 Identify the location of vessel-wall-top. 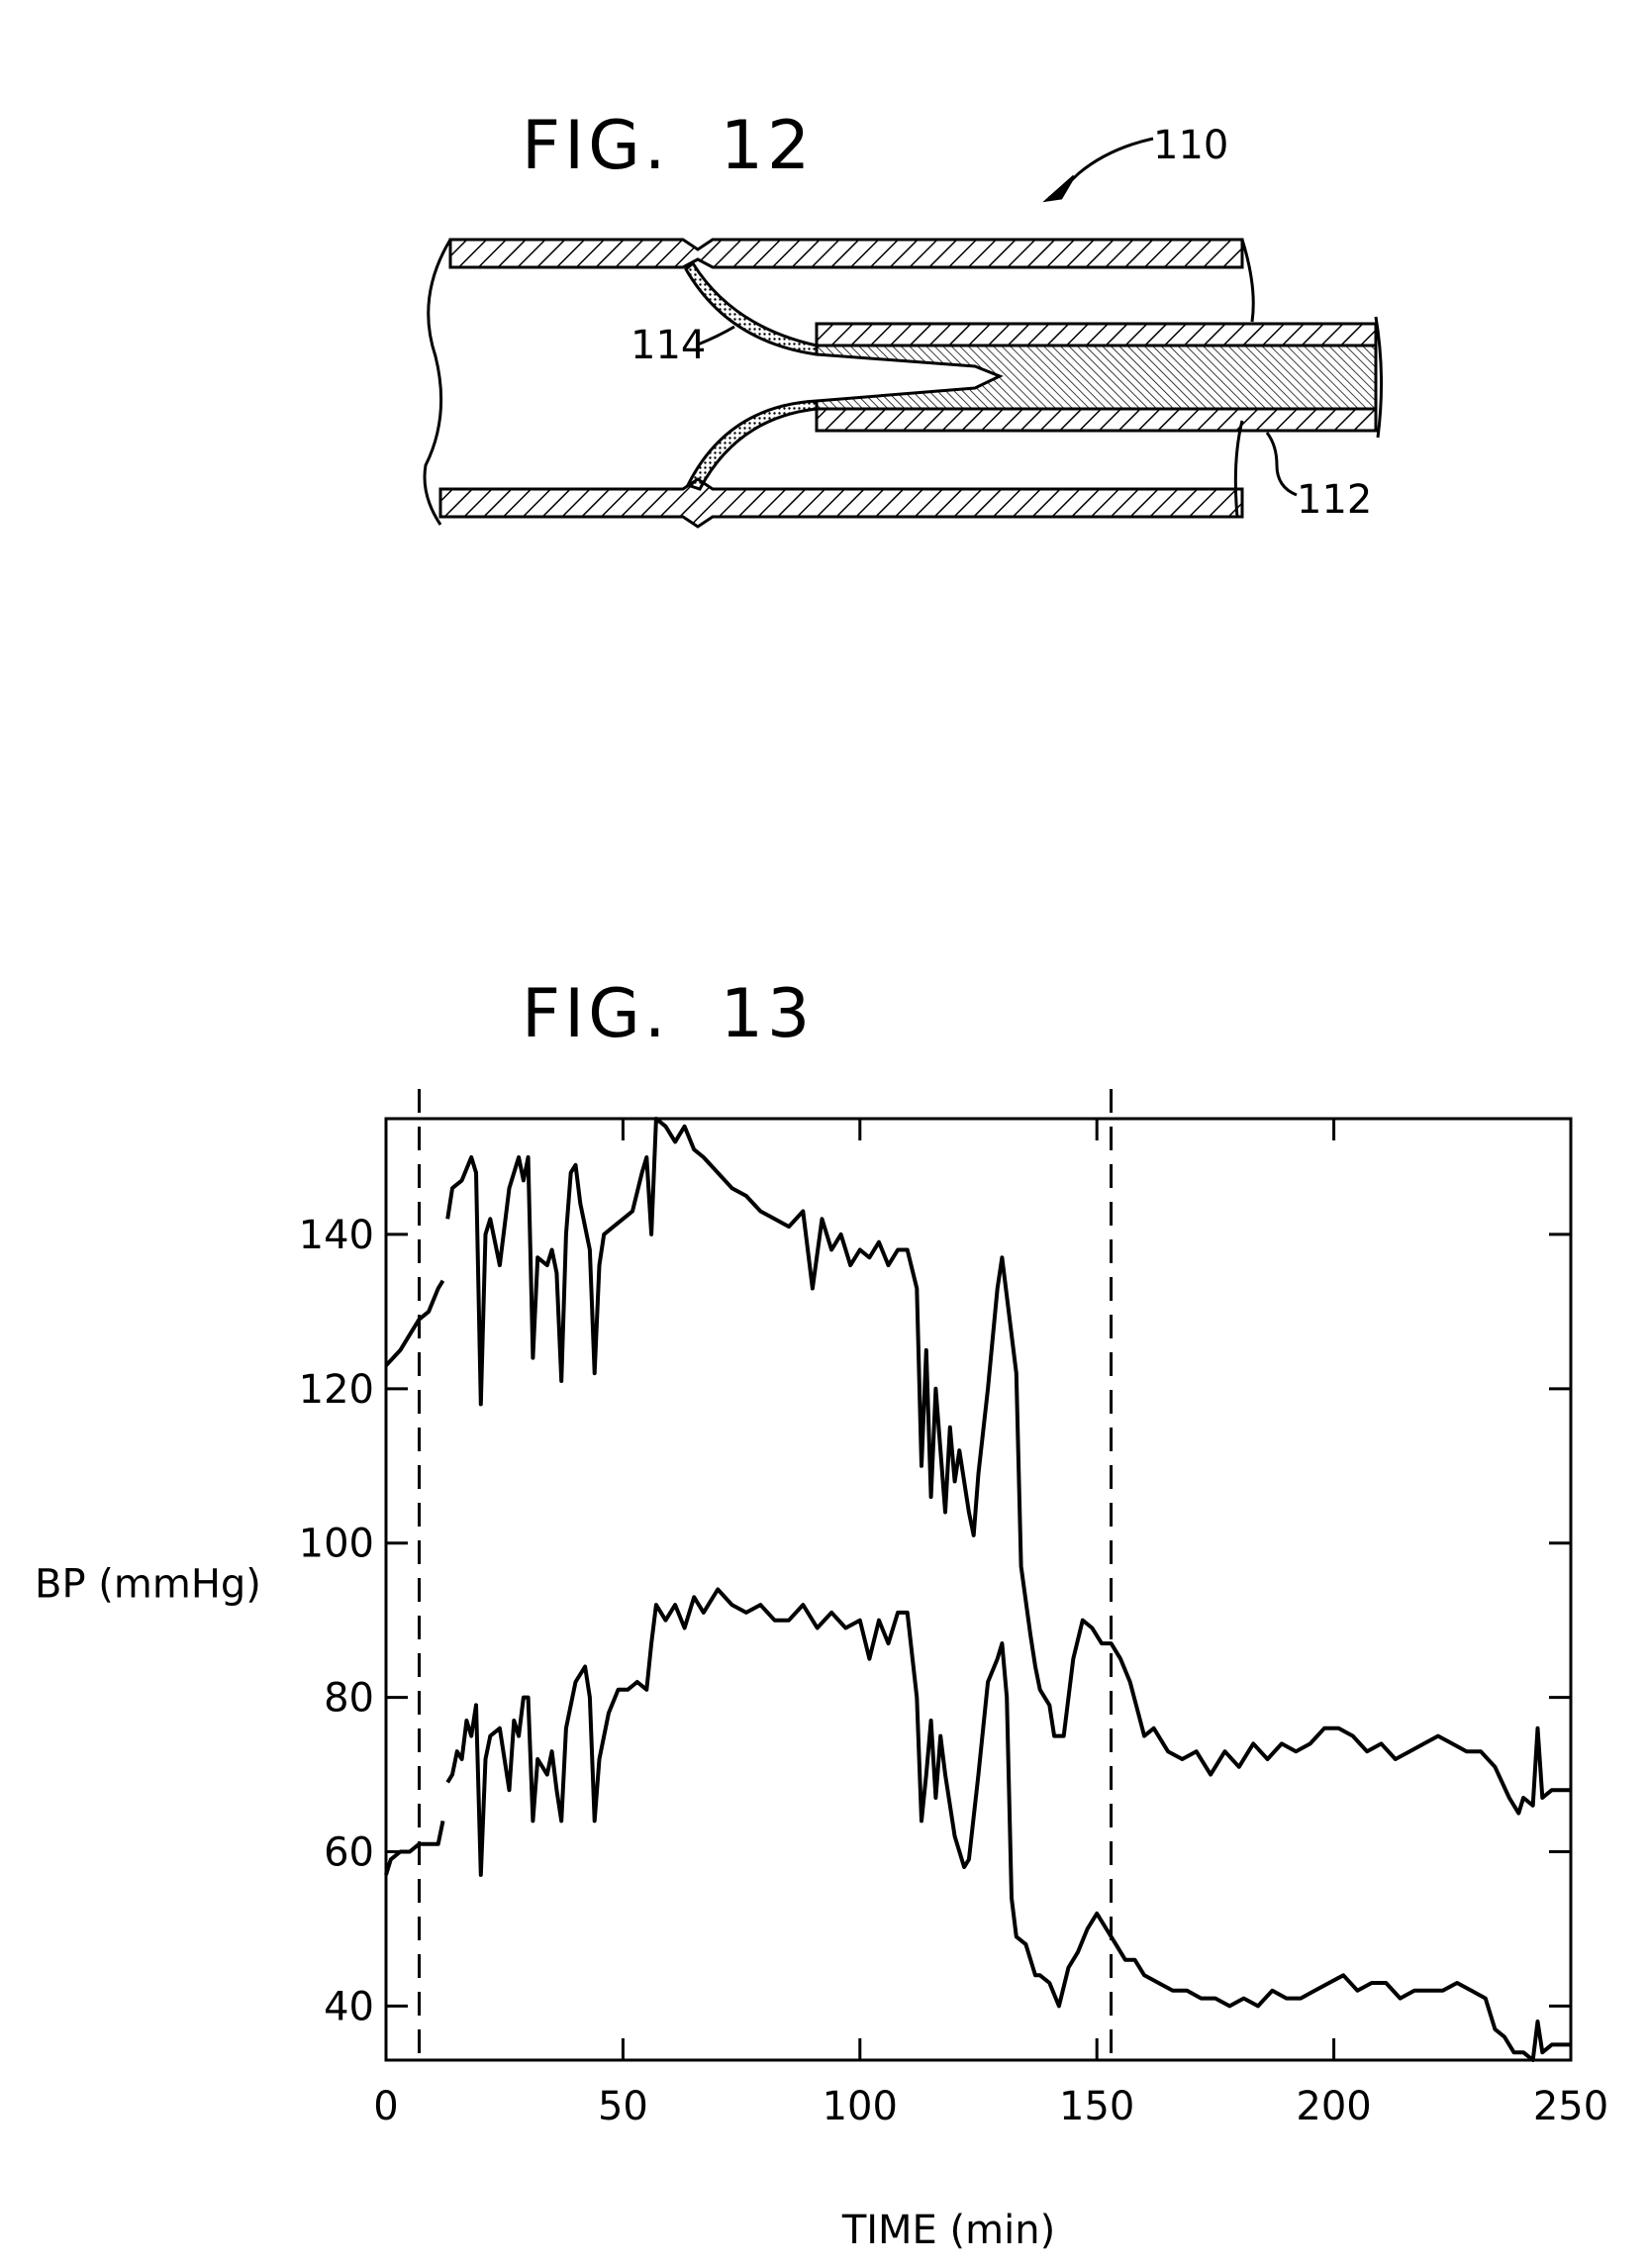
(846, 253).